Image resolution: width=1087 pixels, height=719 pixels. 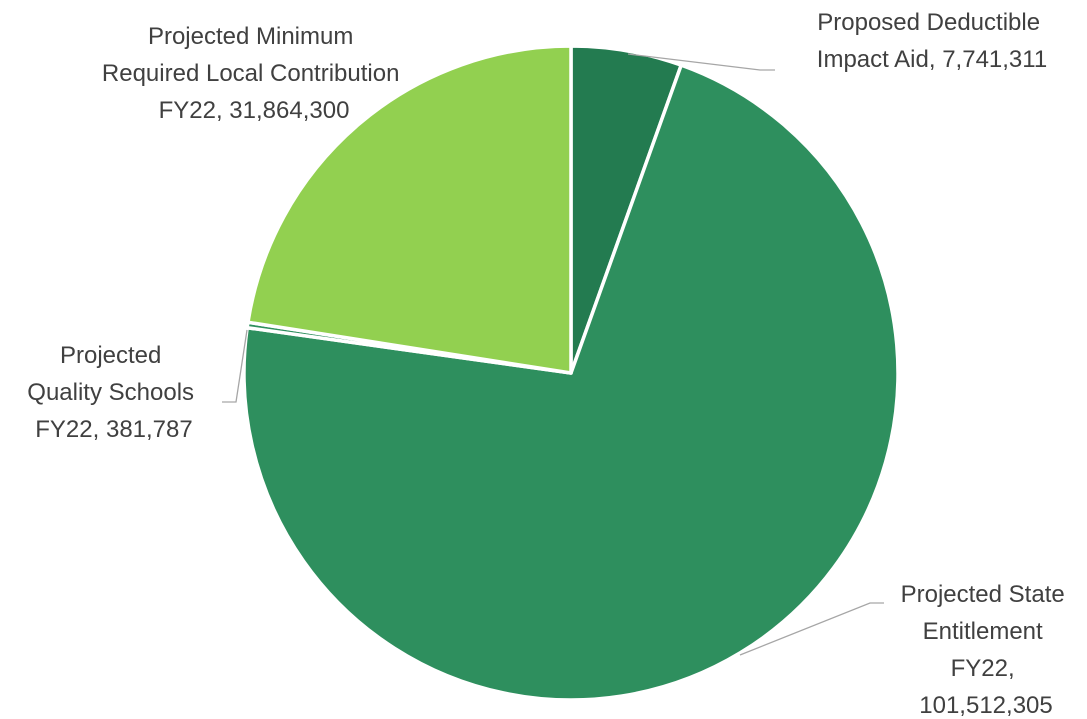 What do you see at coordinates (994, 59) in the screenshot?
I see `label-value: 7,741,311` at bounding box center [994, 59].